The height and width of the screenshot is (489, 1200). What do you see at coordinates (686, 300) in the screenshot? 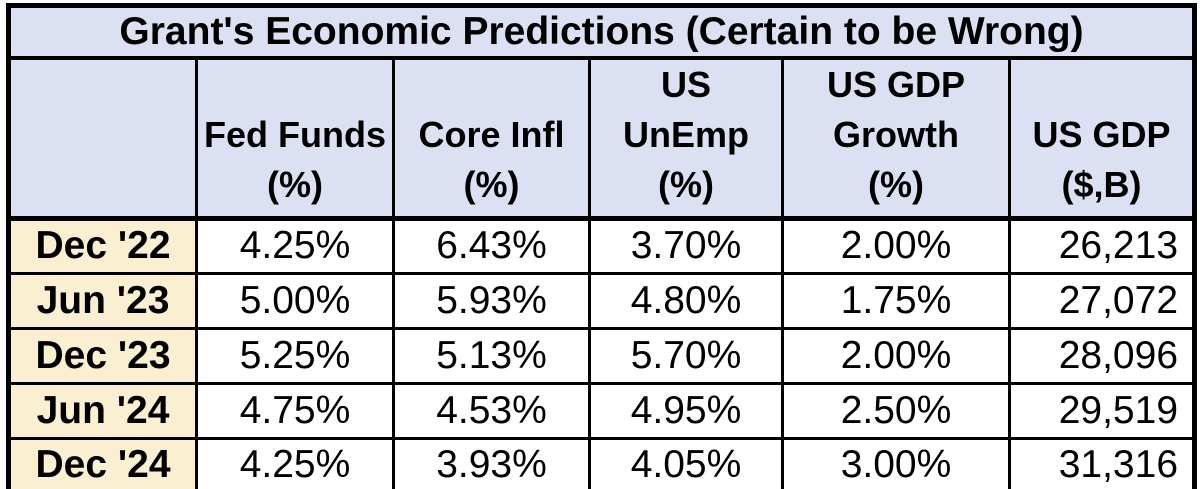
I see `data-cell-us-unemp: 4.80%` at bounding box center [686, 300].